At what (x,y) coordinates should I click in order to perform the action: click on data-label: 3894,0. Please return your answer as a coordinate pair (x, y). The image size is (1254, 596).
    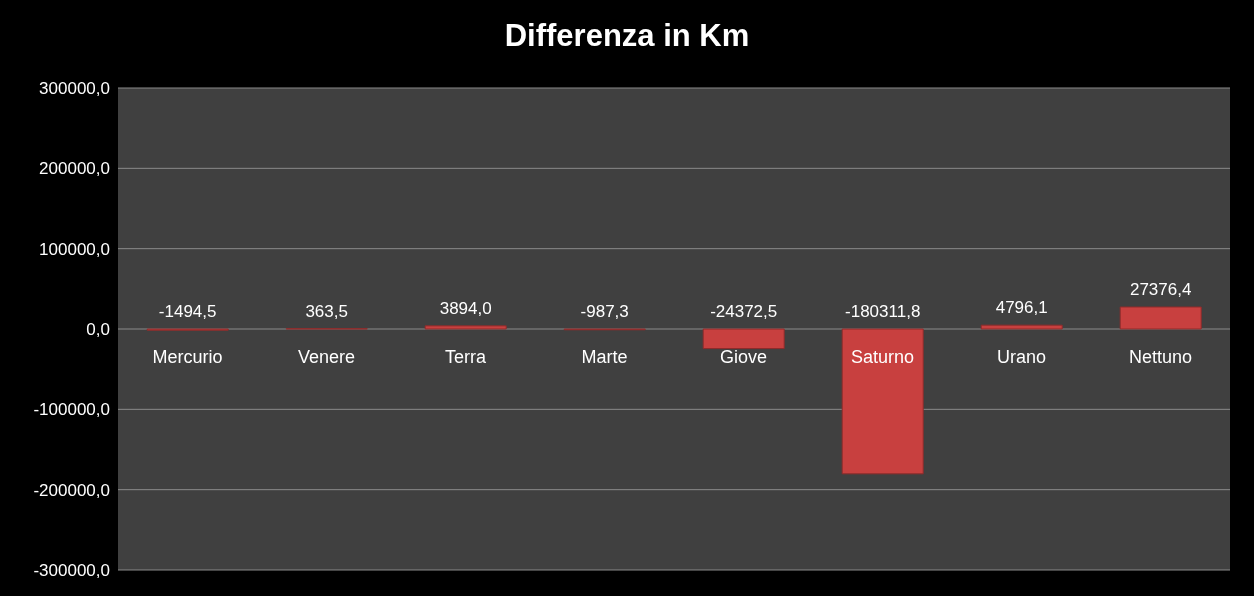
    Looking at the image, I should click on (465, 308).